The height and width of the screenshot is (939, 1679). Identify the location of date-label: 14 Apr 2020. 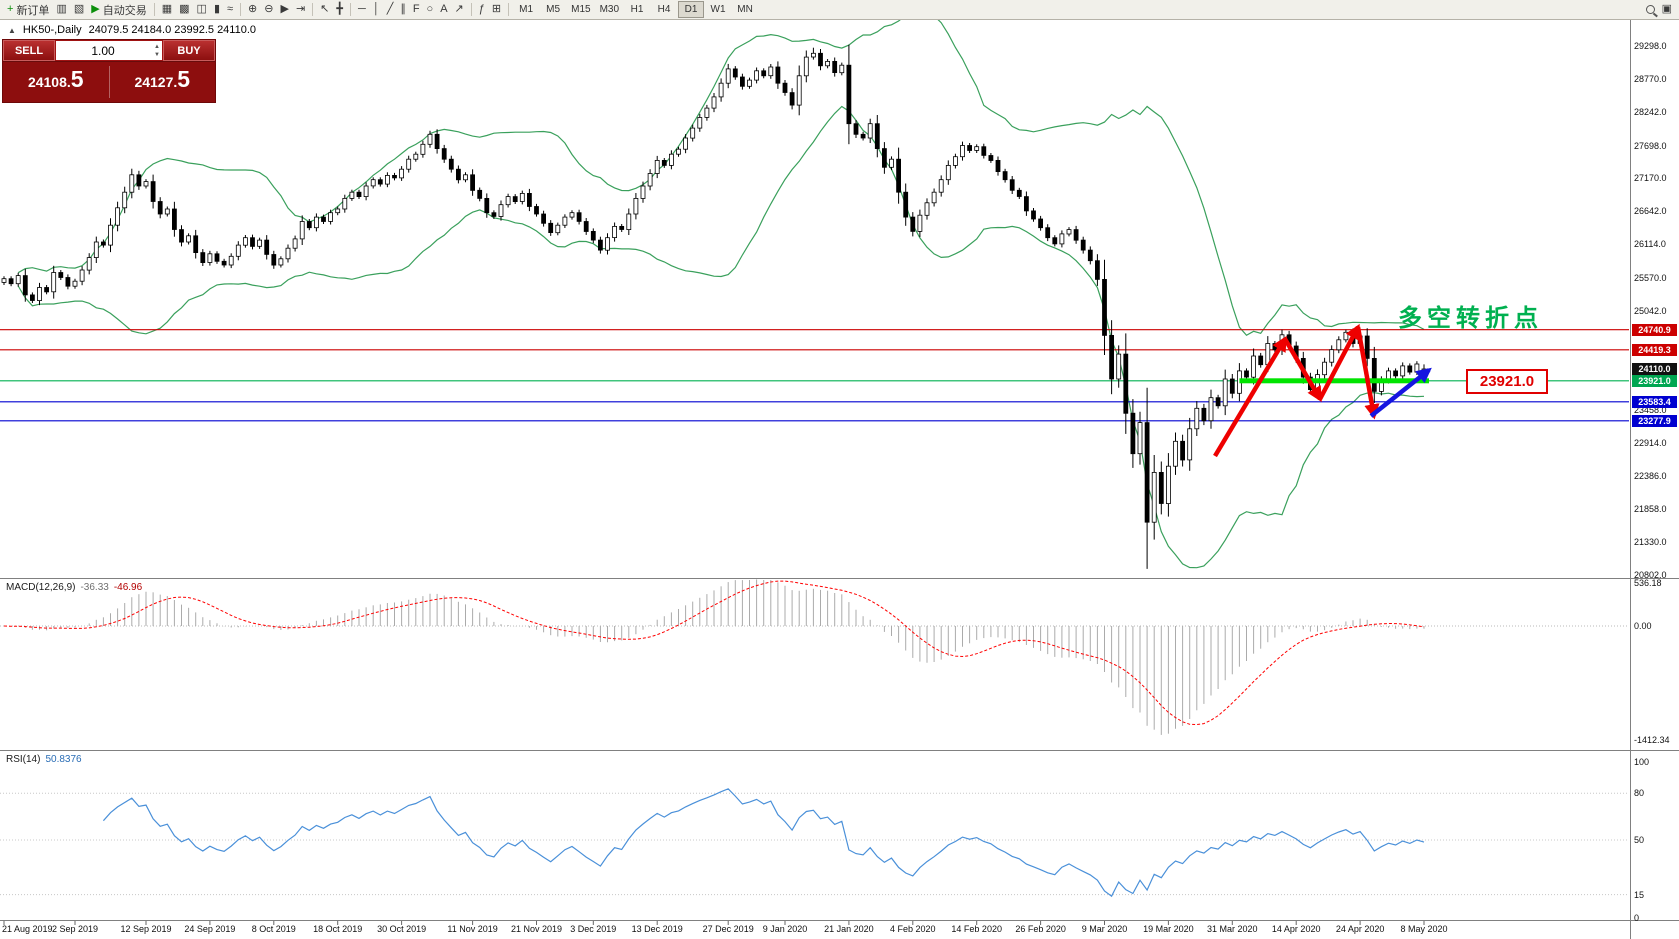
(1296, 929).